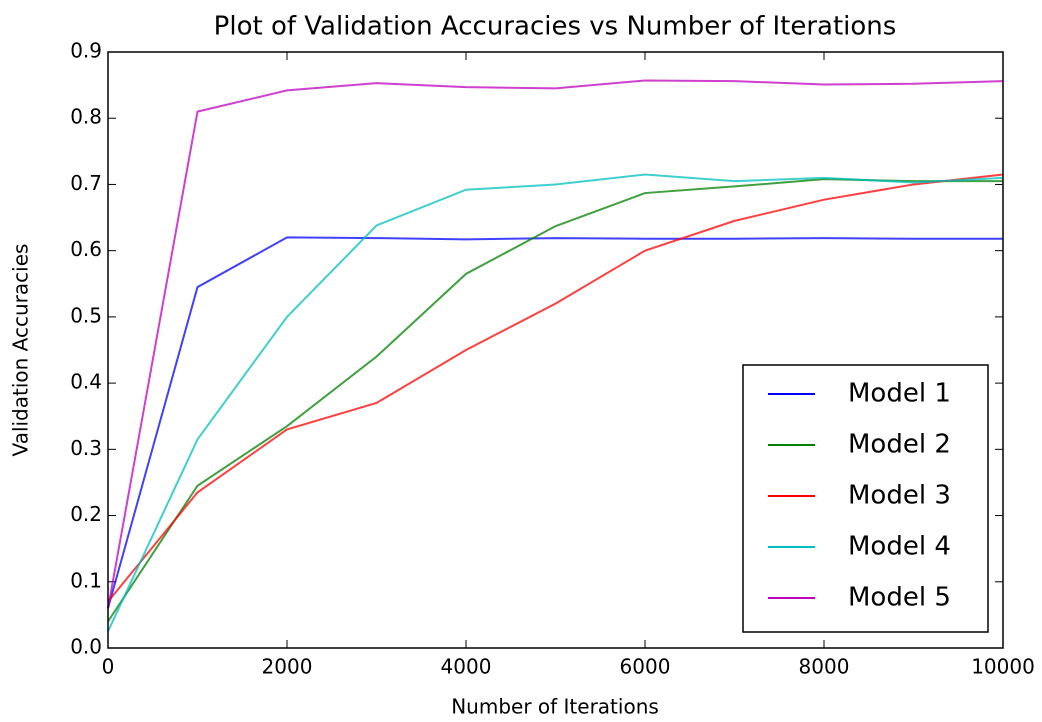  I want to click on y-tick-label: 0.9, so click(86, 51).